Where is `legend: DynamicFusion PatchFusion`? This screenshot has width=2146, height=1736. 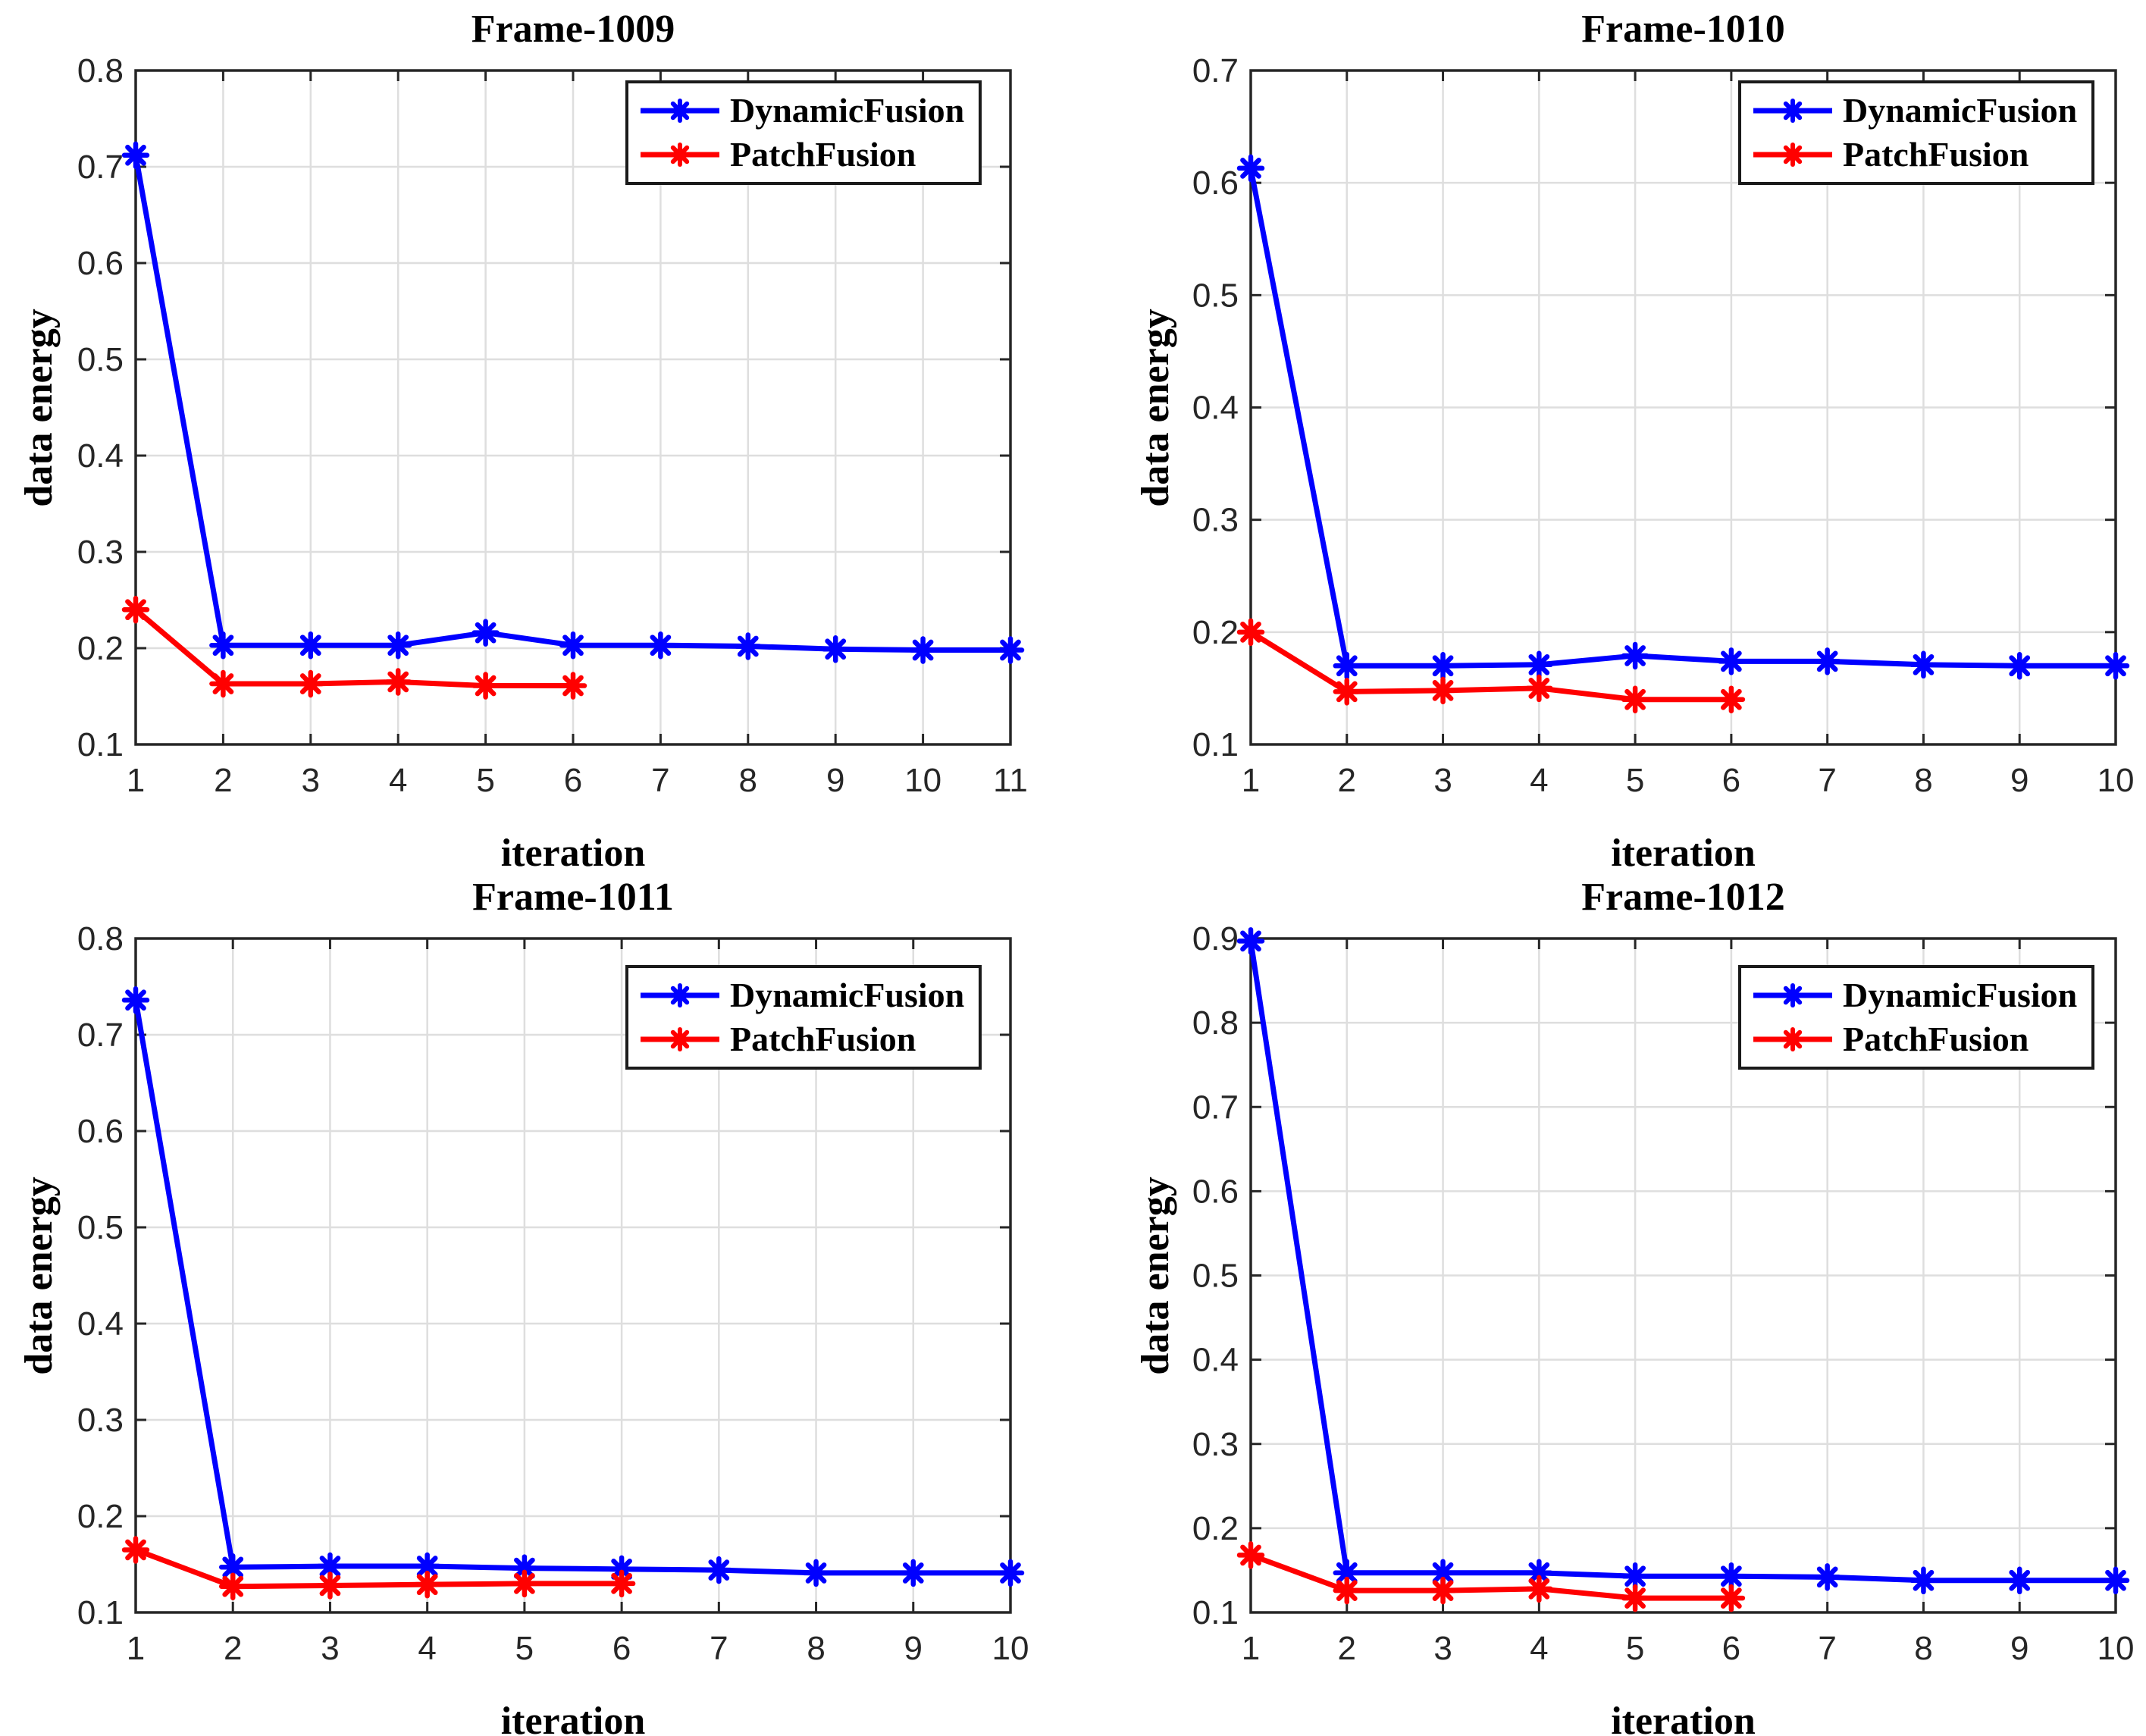
legend: DynamicFusion PatchFusion is located at coordinates (803, 132).